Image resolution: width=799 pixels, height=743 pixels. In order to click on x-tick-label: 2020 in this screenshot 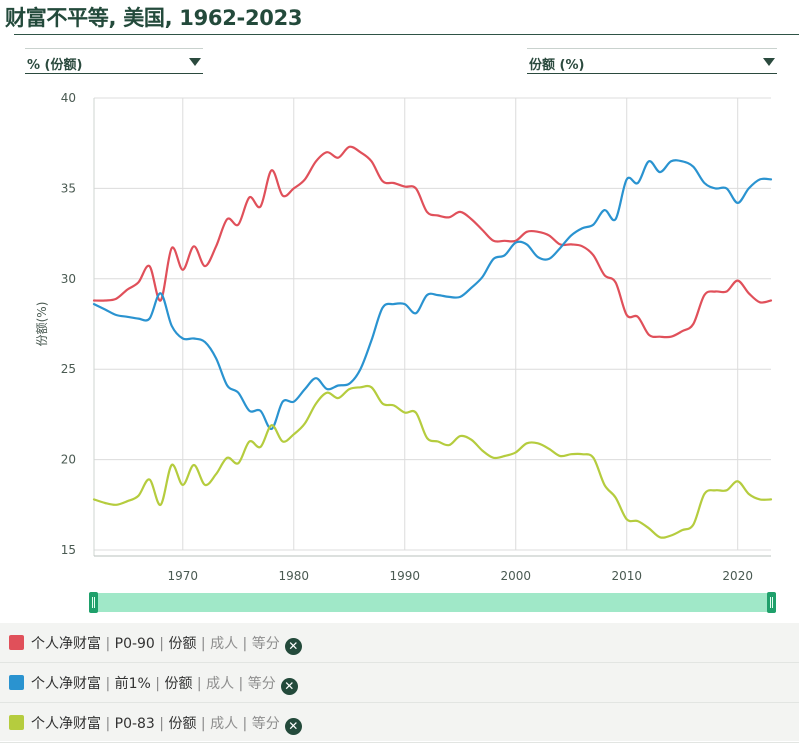, I will do `click(737, 576)`.